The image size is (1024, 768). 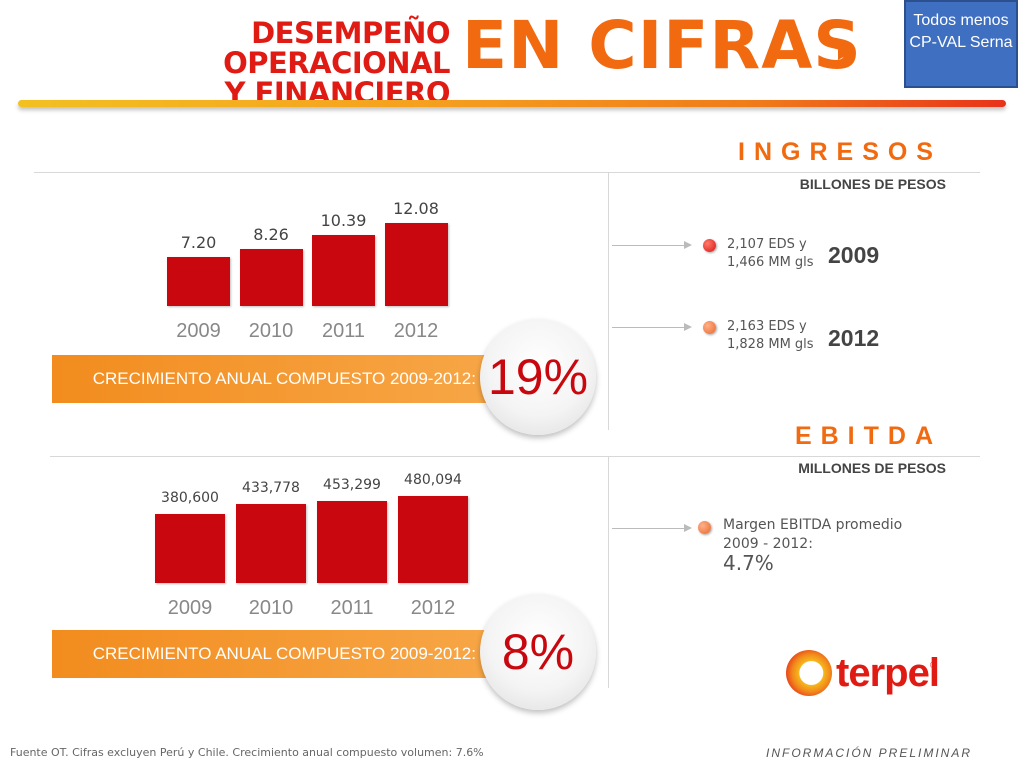 What do you see at coordinates (770, 254) in the screenshot?
I see `info-2009: 2,107 EDS y 1,466 MM gls` at bounding box center [770, 254].